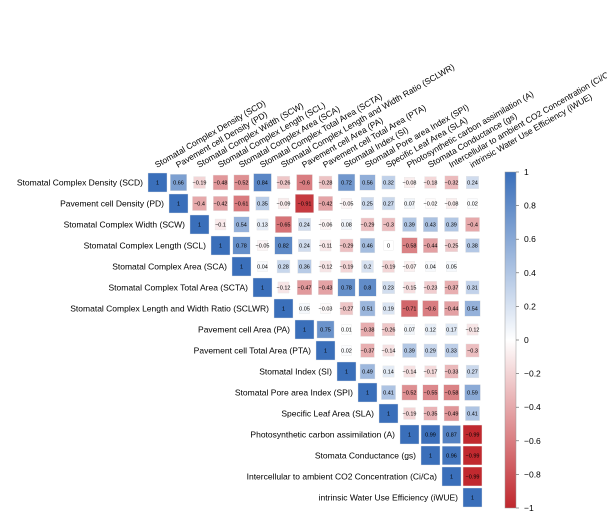 This screenshot has width=607, height=515. What do you see at coordinates (532, 474) in the screenshot?
I see `colorbar-tick-label: −0.8` at bounding box center [532, 474].